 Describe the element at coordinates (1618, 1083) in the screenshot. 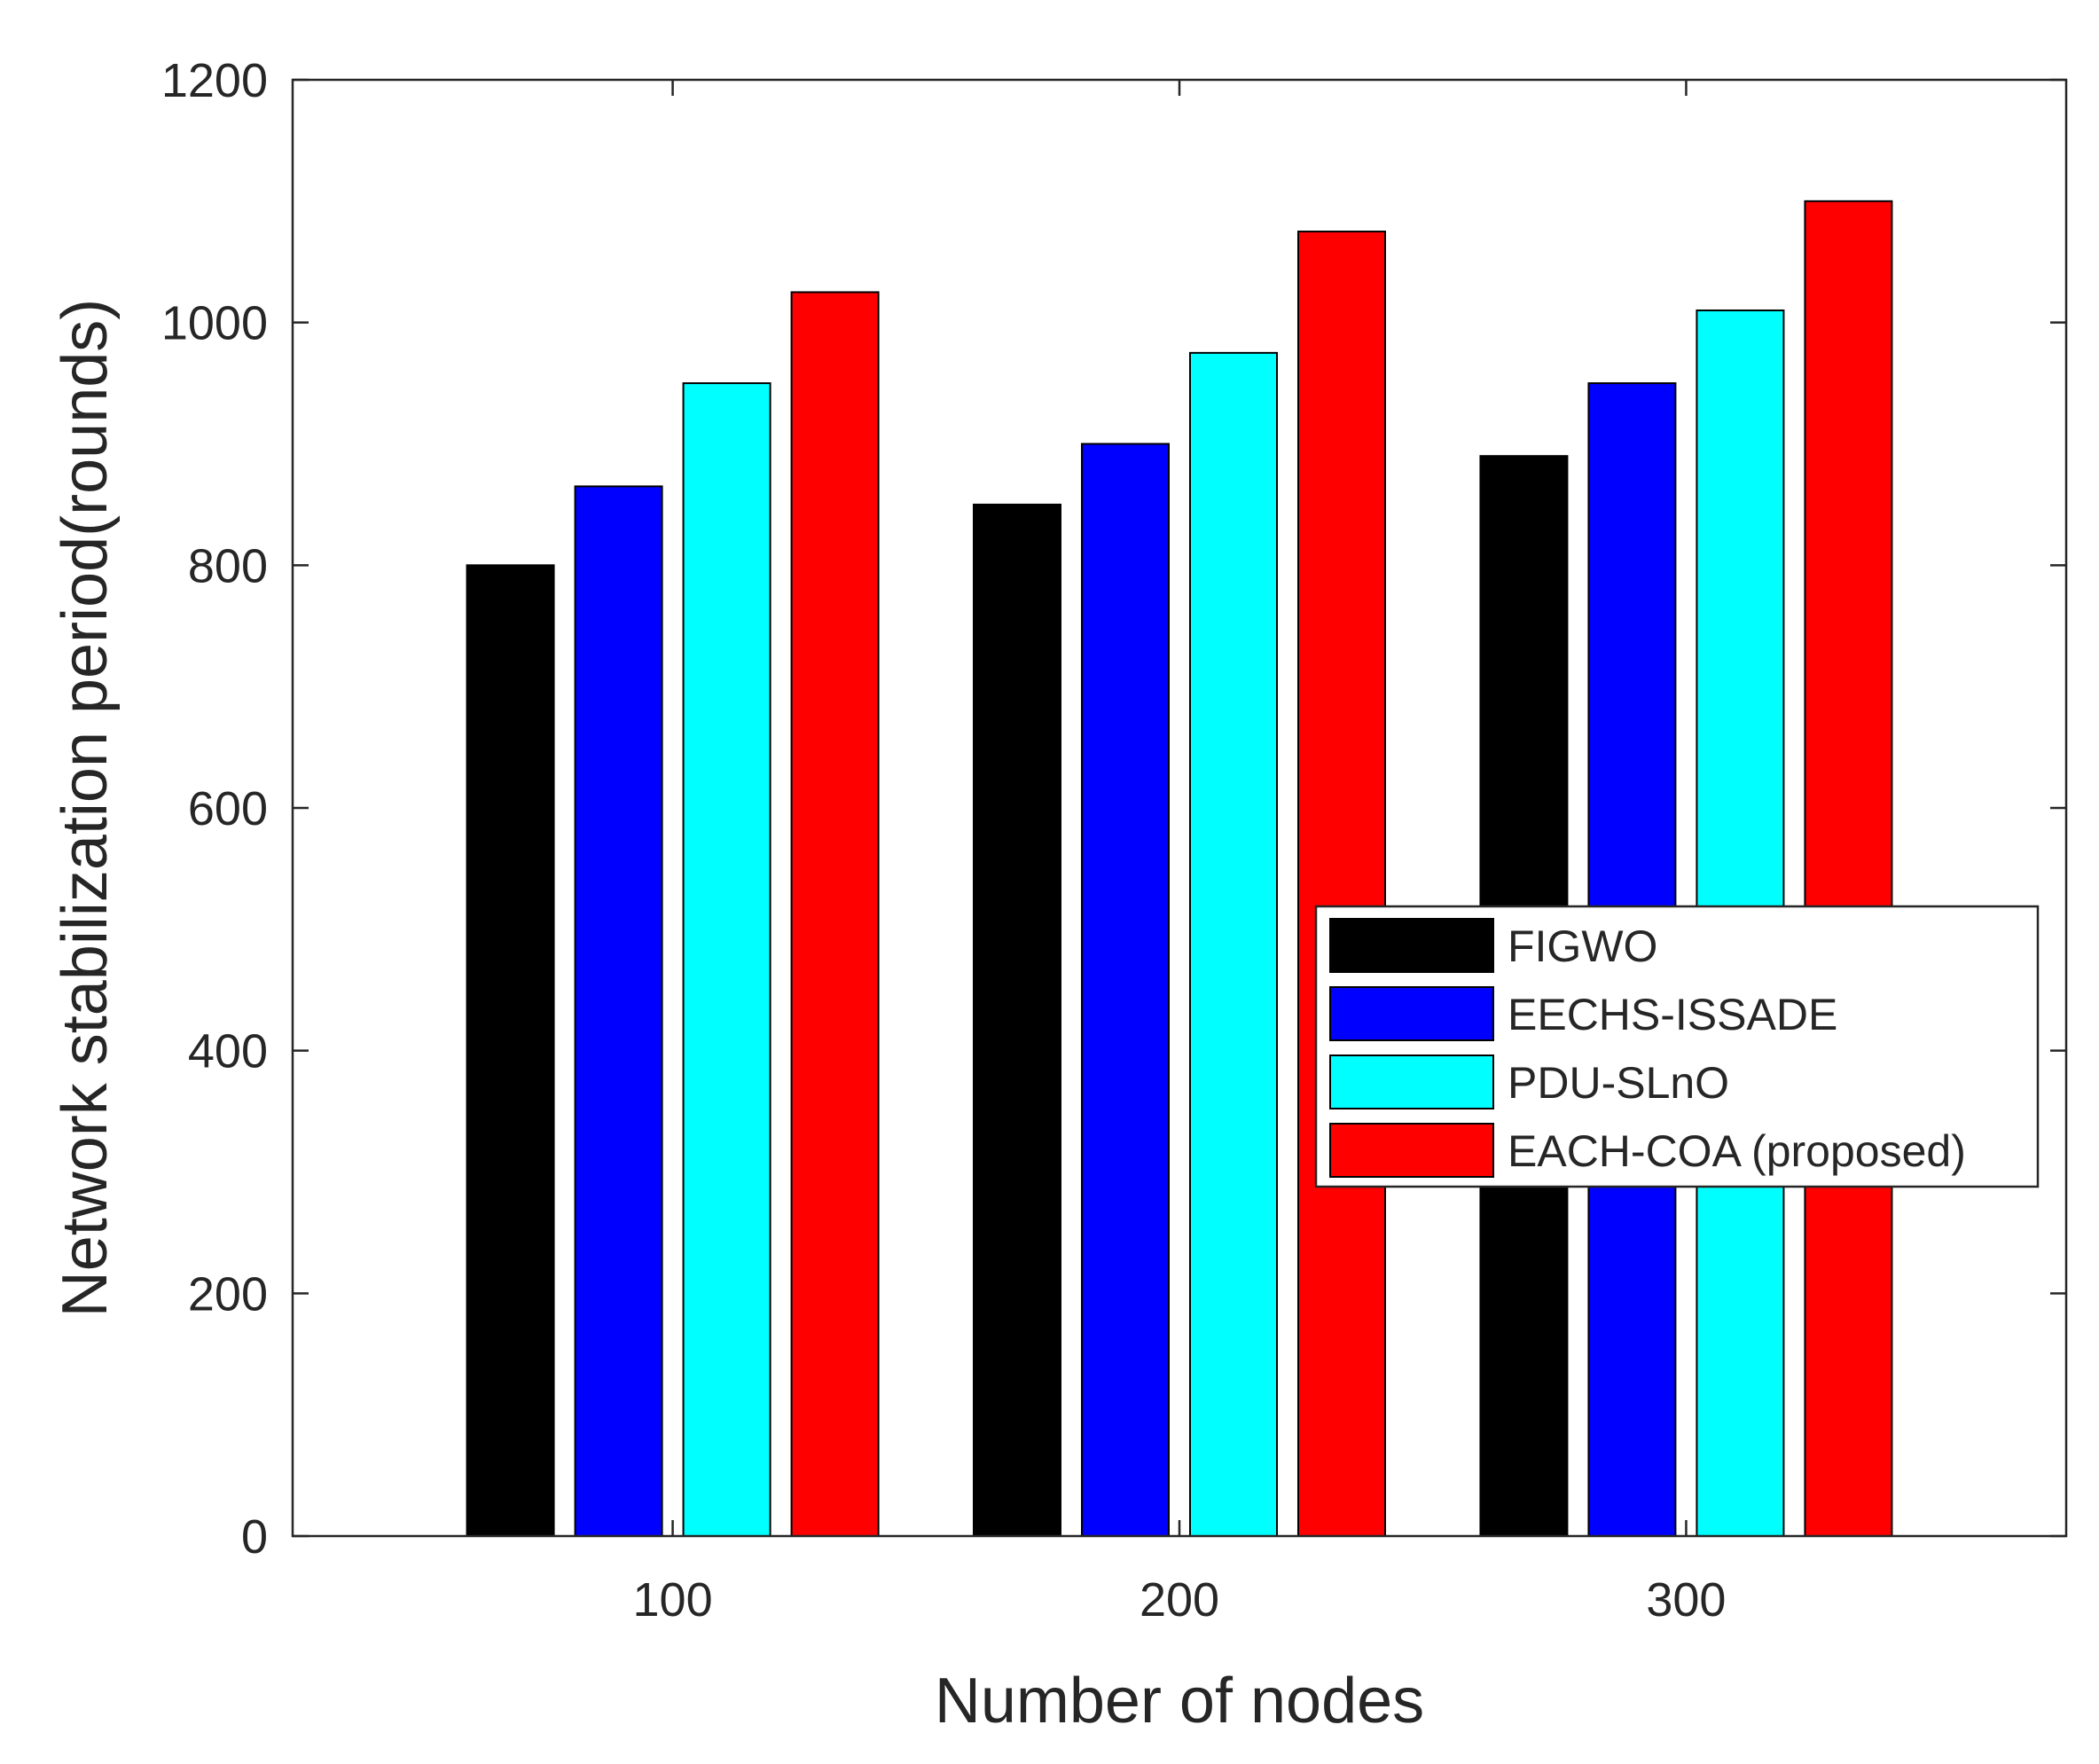

I see `legend-label-pdu-slno: PDU-SLnO` at that location.